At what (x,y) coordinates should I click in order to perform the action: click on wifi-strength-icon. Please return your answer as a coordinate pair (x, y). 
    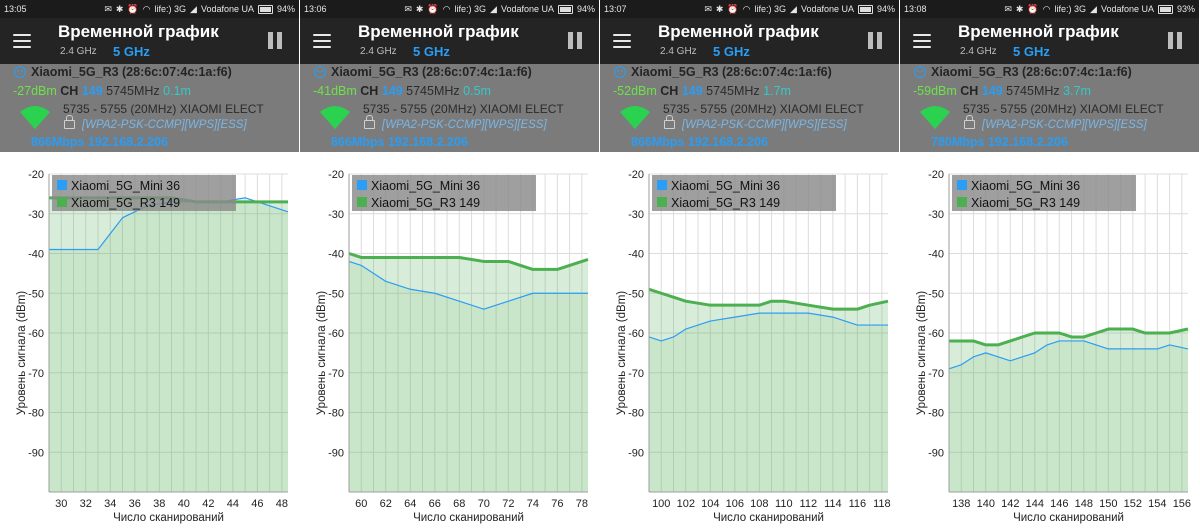
    Looking at the image, I should click on (335, 117).